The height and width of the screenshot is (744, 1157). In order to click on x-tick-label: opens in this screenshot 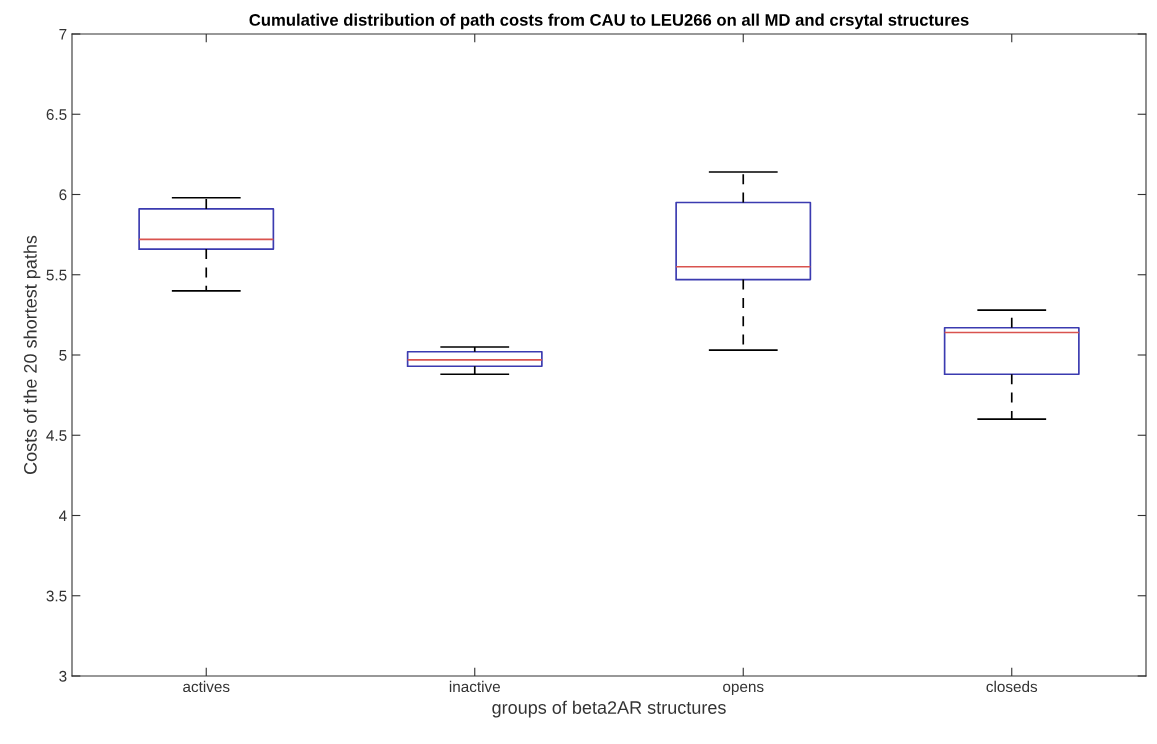, I will do `click(743, 689)`.